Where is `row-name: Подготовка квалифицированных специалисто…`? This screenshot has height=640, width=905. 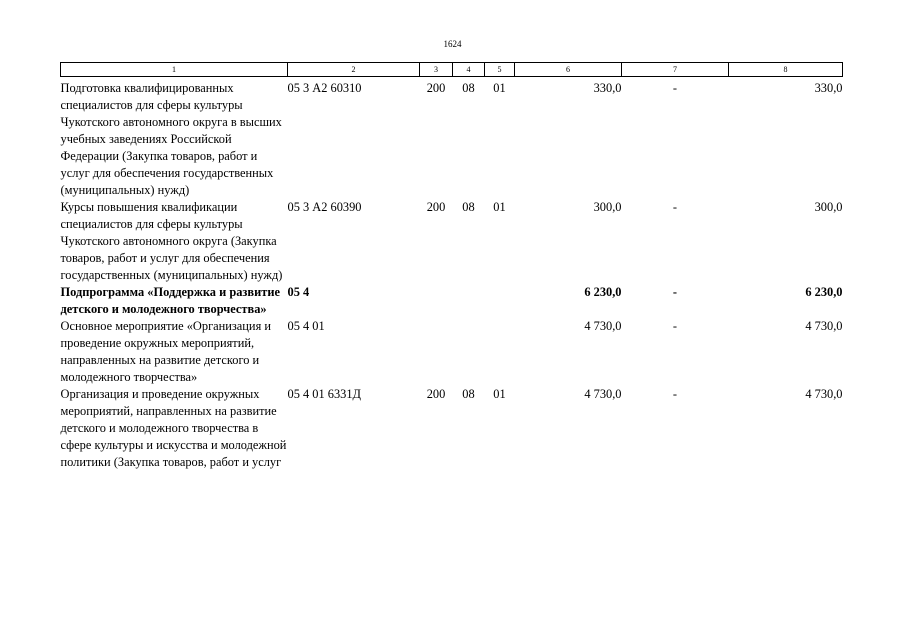 row-name: Подготовка квалифицированных специалисто… is located at coordinates (171, 139).